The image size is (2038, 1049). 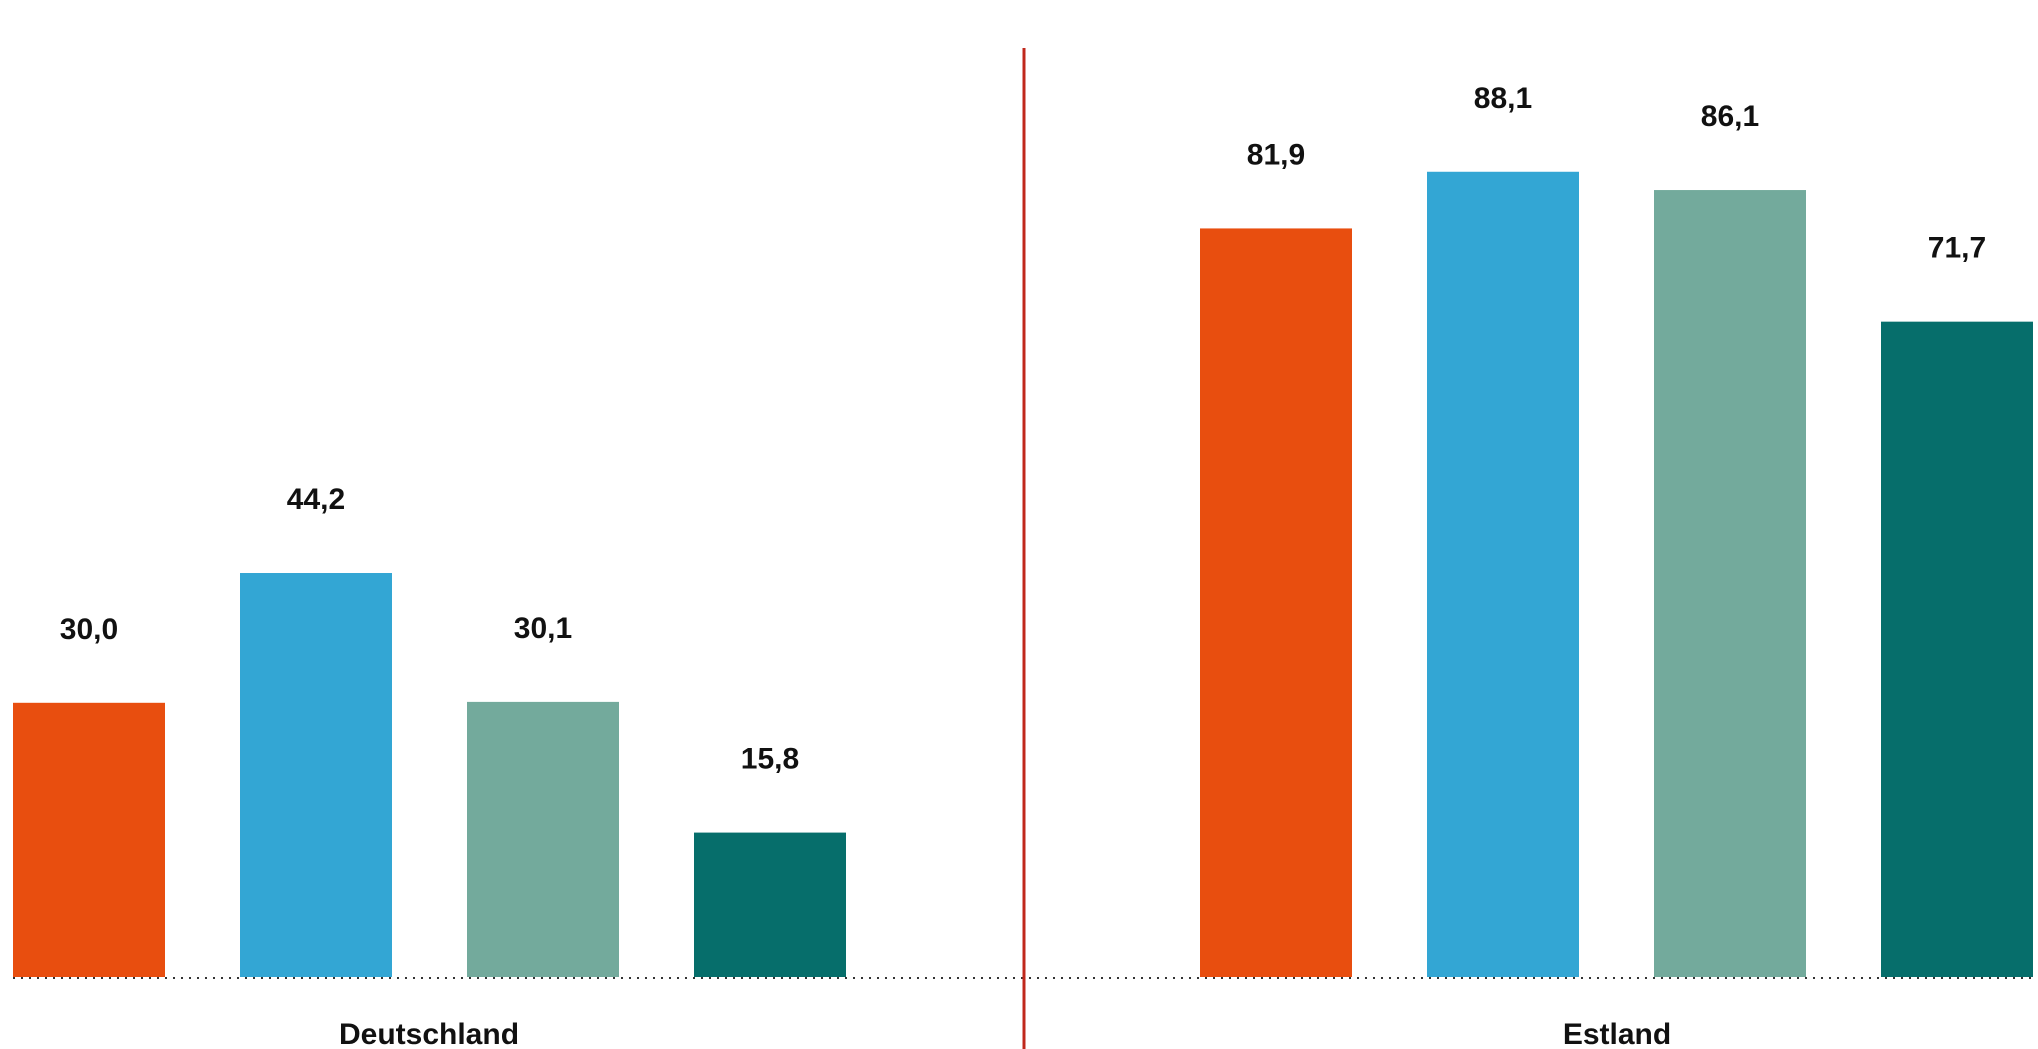 What do you see at coordinates (770, 759) in the screenshot?
I see `value-label-deutschland-4: 15,8` at bounding box center [770, 759].